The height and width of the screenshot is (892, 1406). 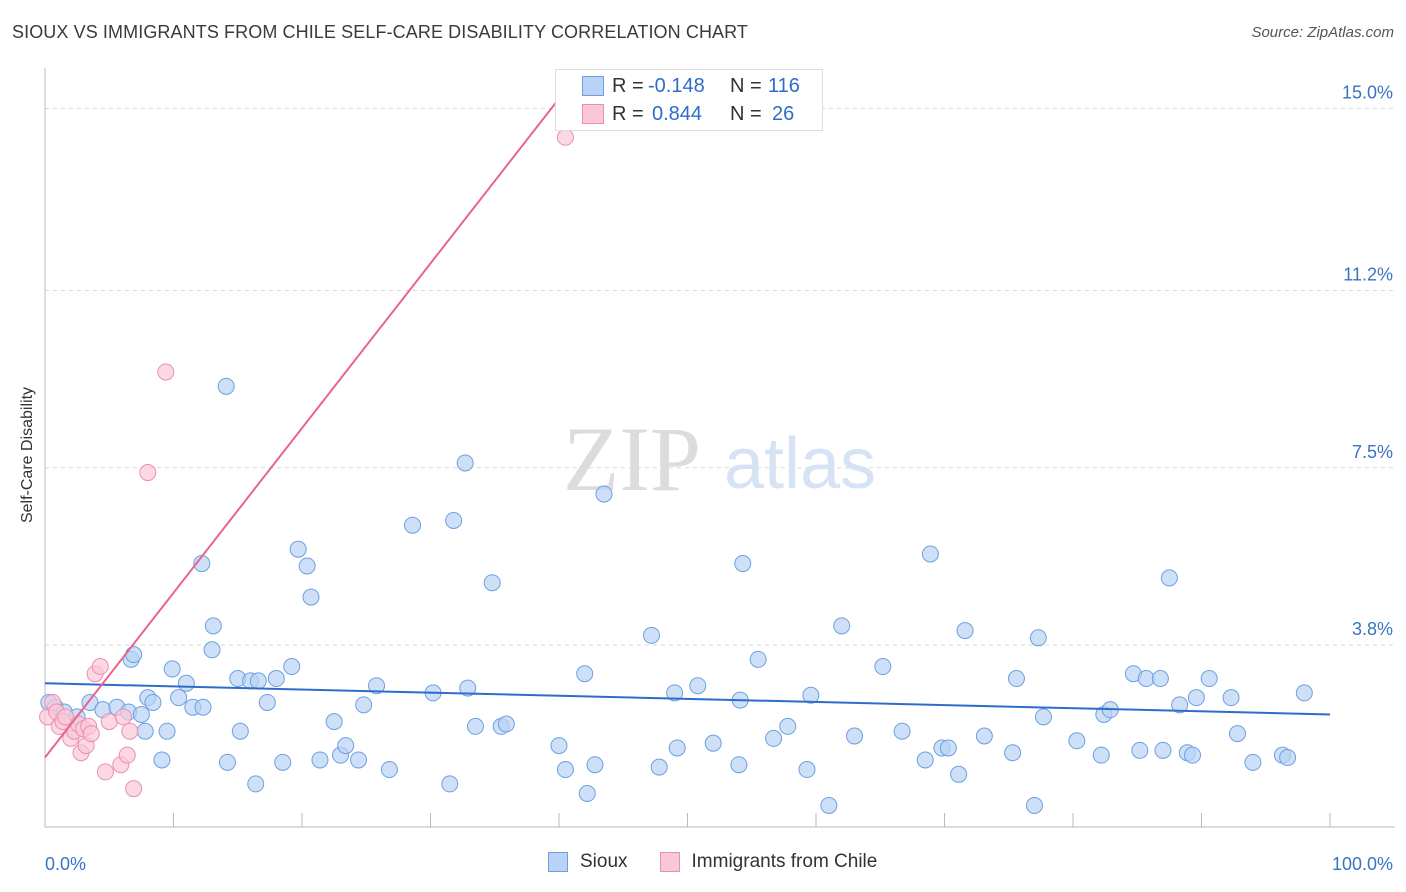 I want to click on stats-legend: R = -0.148 N = 116 R = 0.844 N = 26, so click(x=689, y=100).